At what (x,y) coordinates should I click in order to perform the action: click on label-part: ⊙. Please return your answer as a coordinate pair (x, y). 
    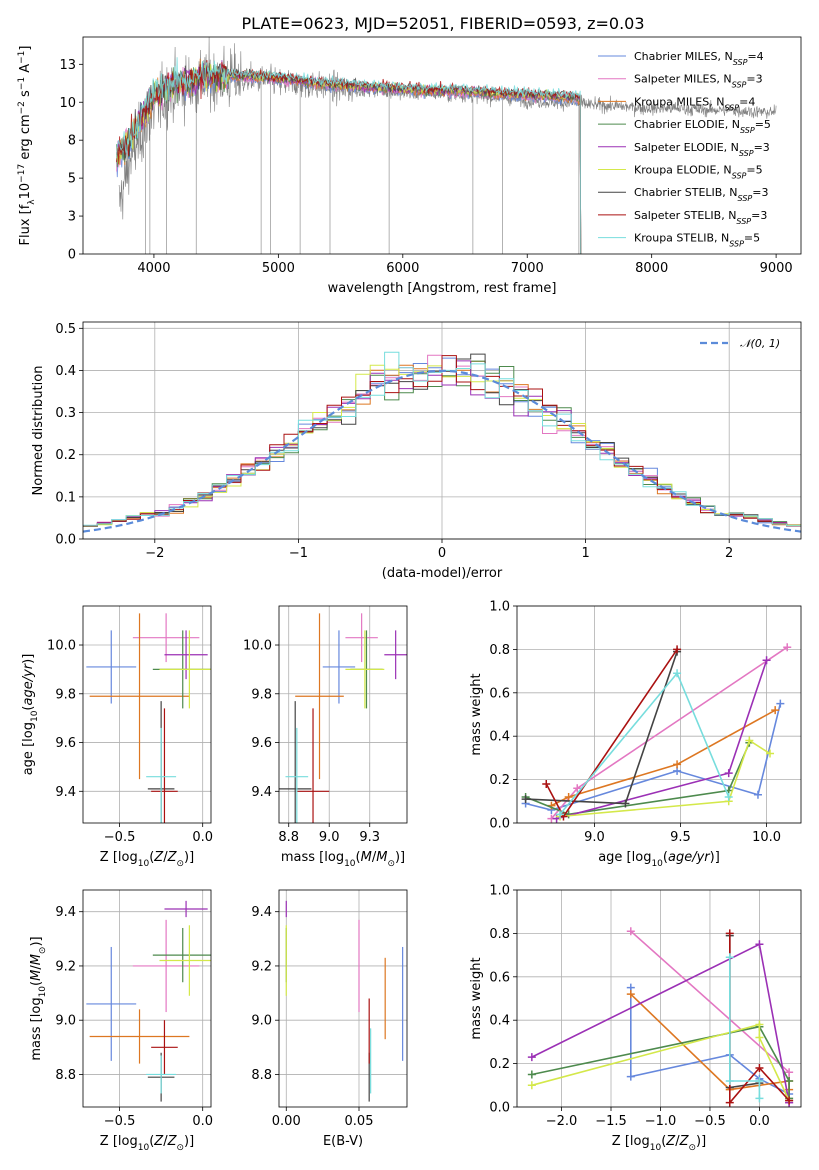
    Looking at the image, I should click on (43, 951).